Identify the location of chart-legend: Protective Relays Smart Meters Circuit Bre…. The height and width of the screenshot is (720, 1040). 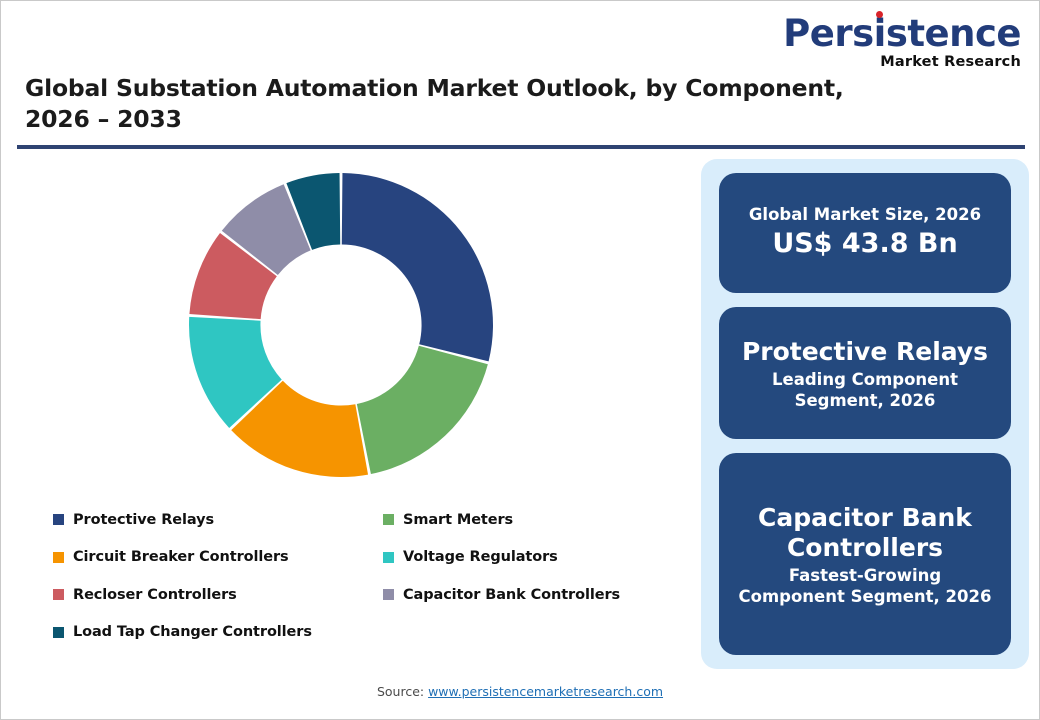
(373, 576).